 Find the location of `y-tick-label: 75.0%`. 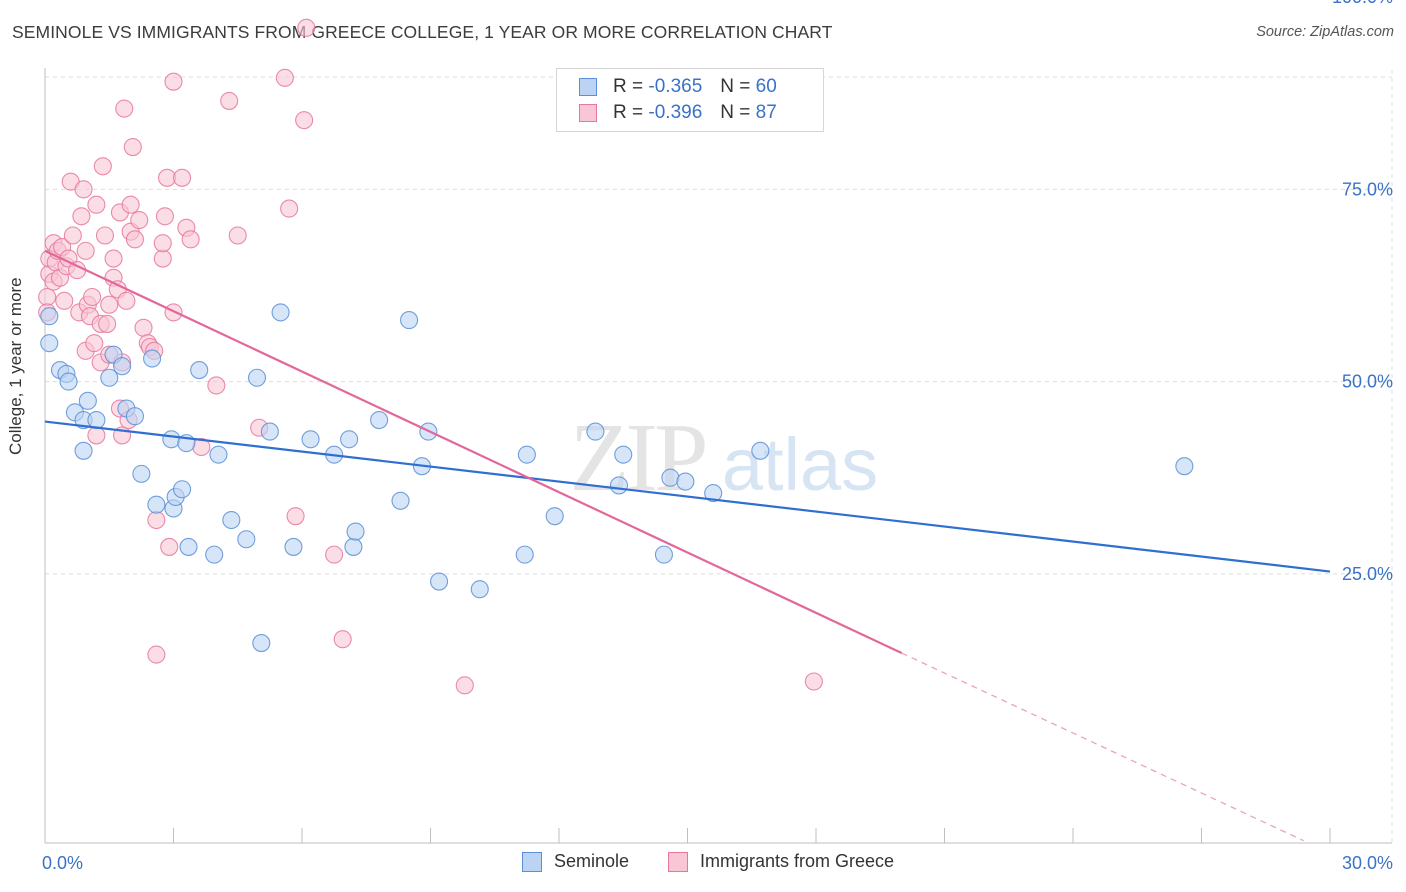

y-tick-label: 75.0% is located at coordinates (1367, 189).